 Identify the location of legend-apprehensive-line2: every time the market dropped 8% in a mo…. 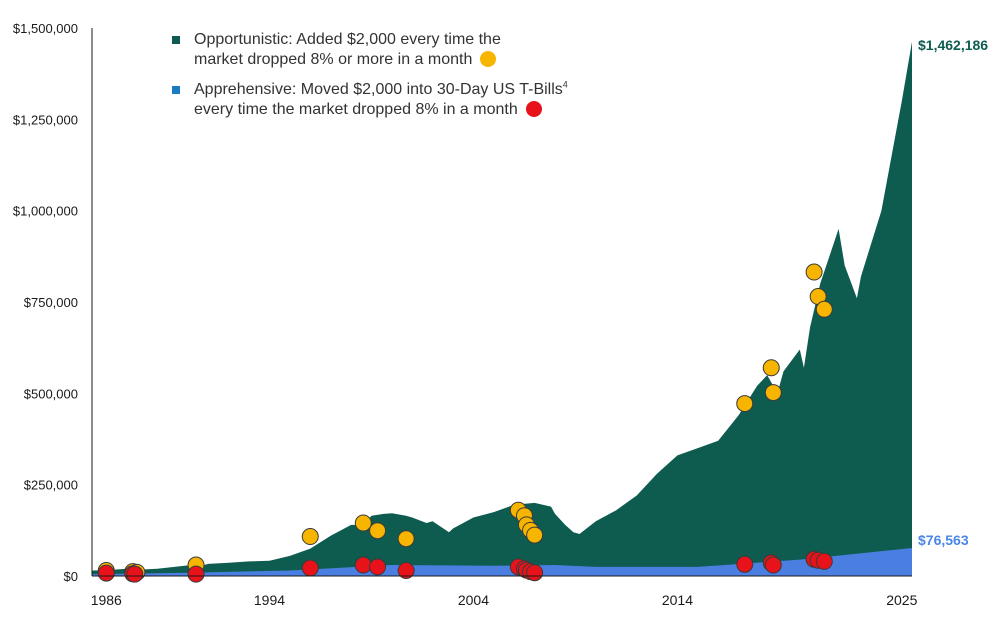
(356, 109).